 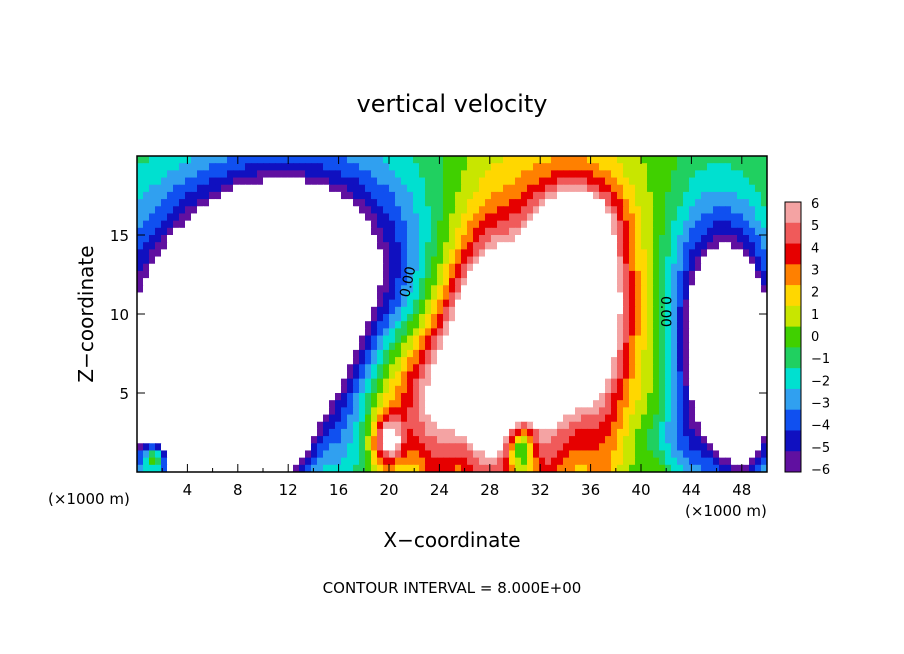 I want to click on contour-label: 0.00, so click(x=408, y=282).